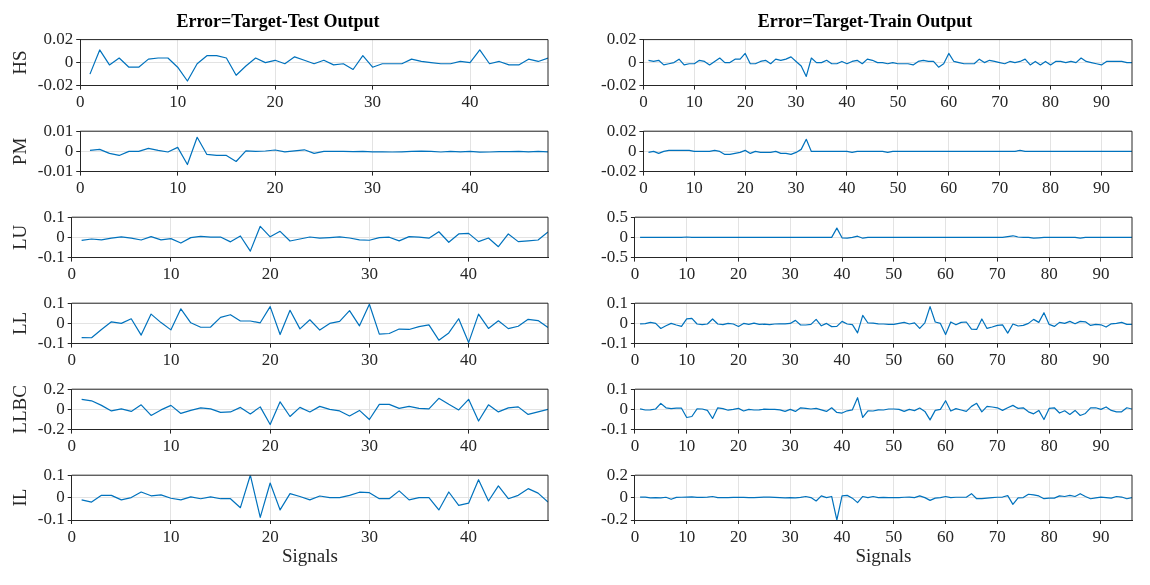  Describe the element at coordinates (20, 409) in the screenshot. I see `y-axis-title: LLBC` at that location.